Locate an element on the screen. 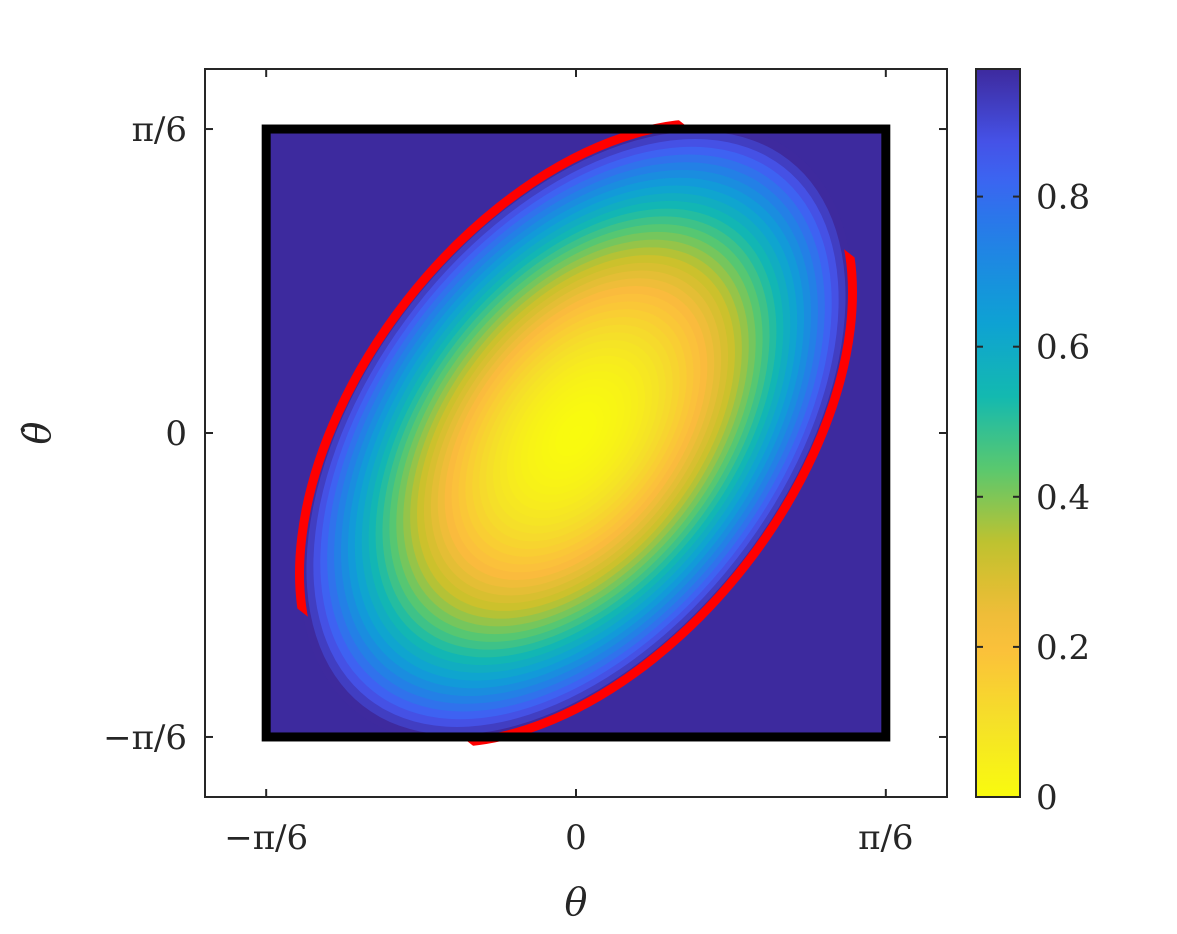 The width and height of the screenshot is (1177, 934). x-tick-label: π/6 is located at coordinates (885, 838).